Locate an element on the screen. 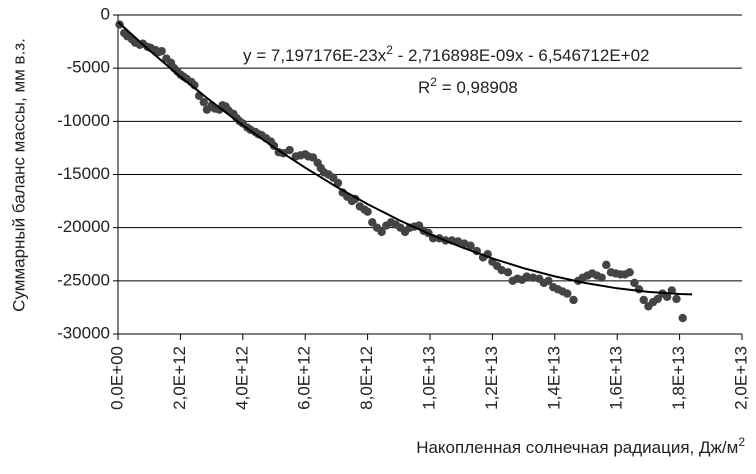 This screenshot has height=474, width=756. y-tick-label: -5000 is located at coordinates (88, 67).